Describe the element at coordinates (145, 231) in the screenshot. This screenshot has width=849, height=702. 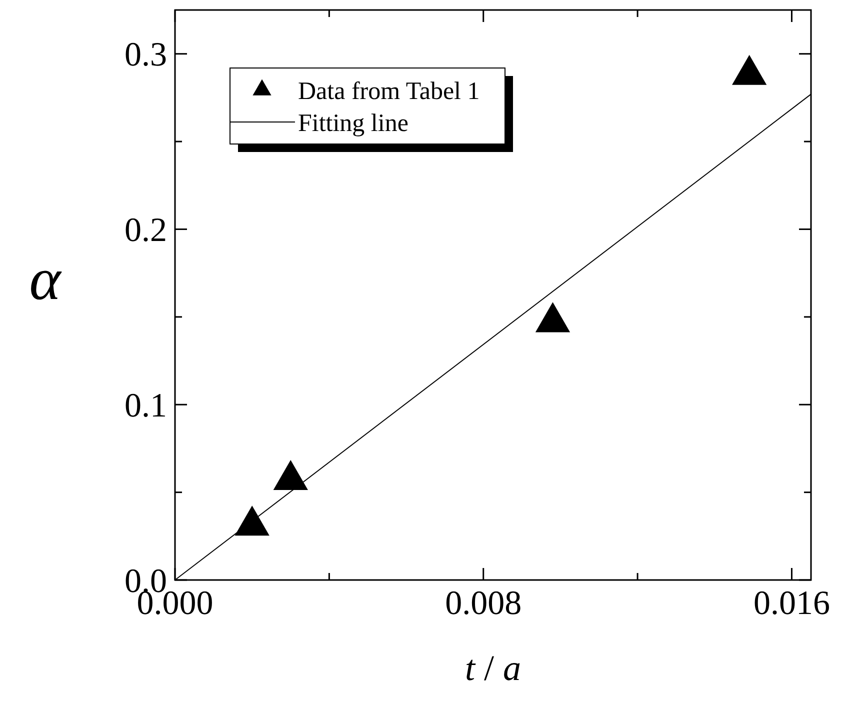
I see `y-tick-label: 0.2` at that location.